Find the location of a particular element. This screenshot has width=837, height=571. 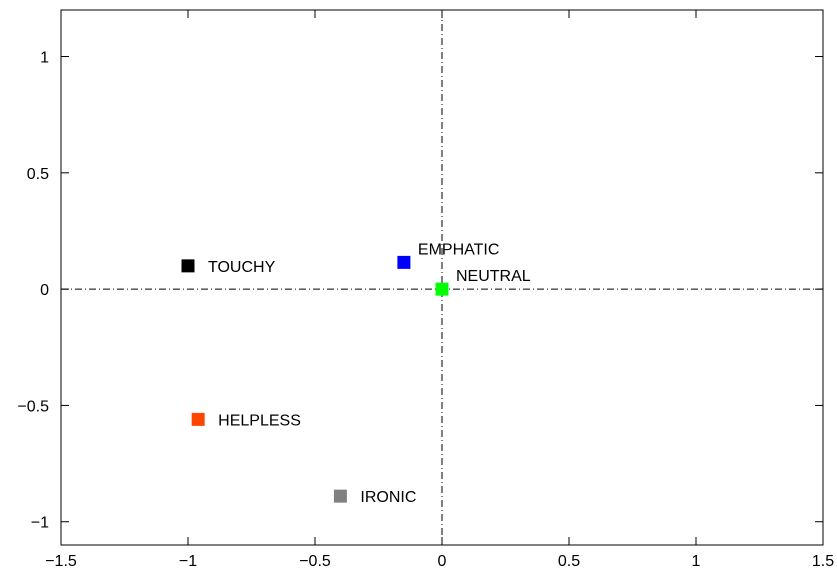

point-neutral-marker is located at coordinates (442, 289).